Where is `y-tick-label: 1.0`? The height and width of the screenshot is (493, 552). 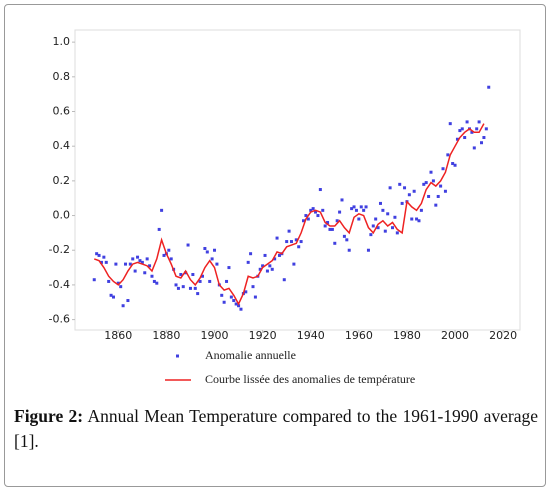
y-tick-label: 1.0 is located at coordinates (62, 41).